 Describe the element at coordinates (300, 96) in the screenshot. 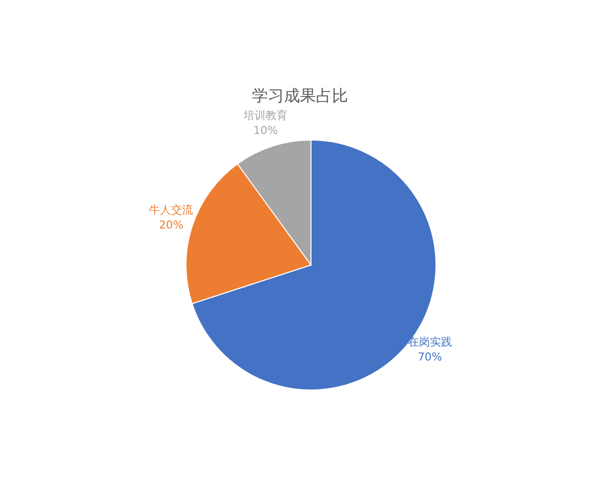

I see `chart-title: 学习成果占比` at that location.